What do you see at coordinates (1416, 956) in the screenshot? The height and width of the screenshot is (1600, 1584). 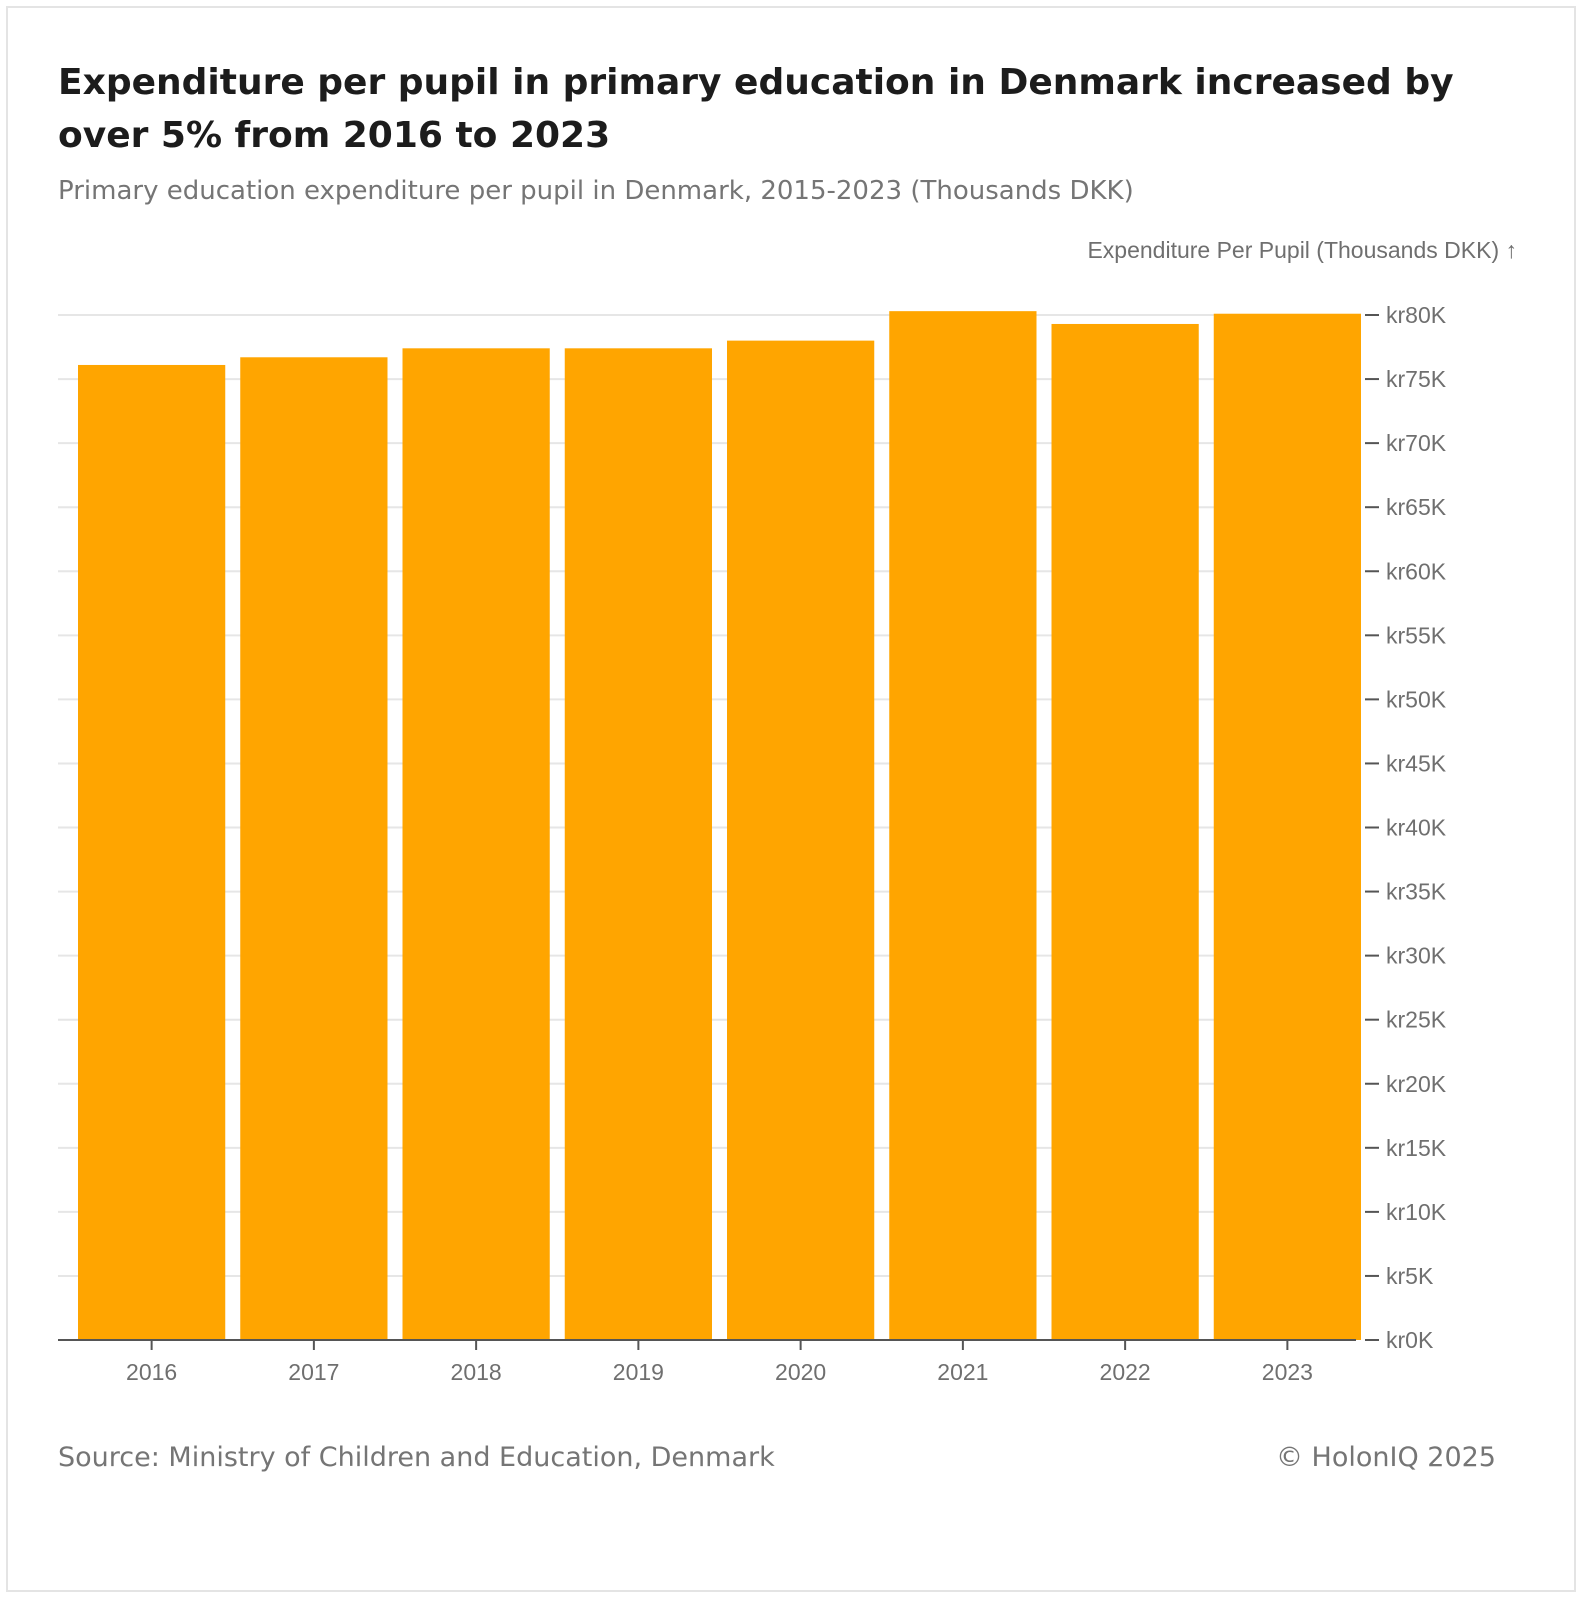 I see `y-tick-label: kr30K` at bounding box center [1416, 956].